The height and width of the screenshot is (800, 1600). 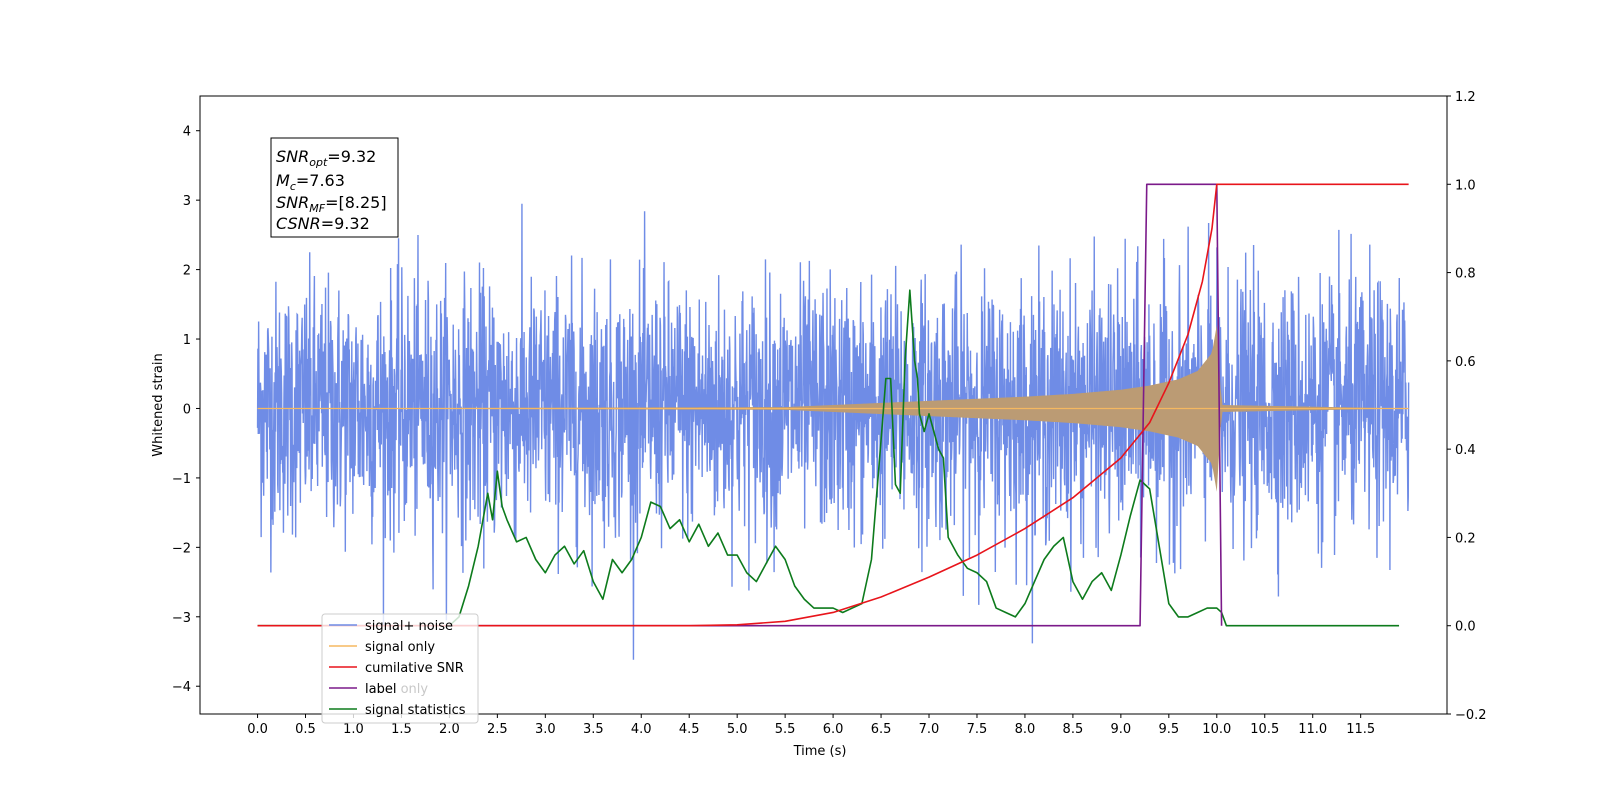 I want to click on y-tick-label-1: 3, so click(x=187, y=201).